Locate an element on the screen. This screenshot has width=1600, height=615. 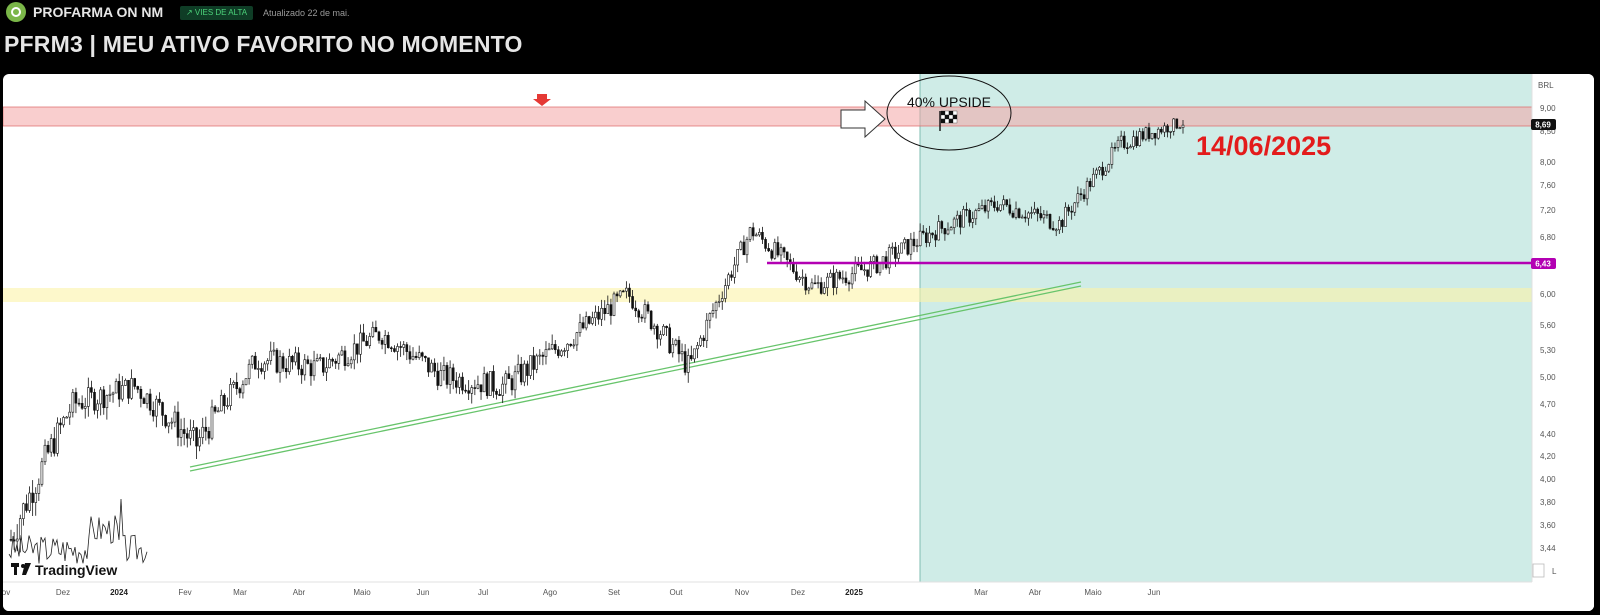
time-axis is located at coordinates (798, 596).